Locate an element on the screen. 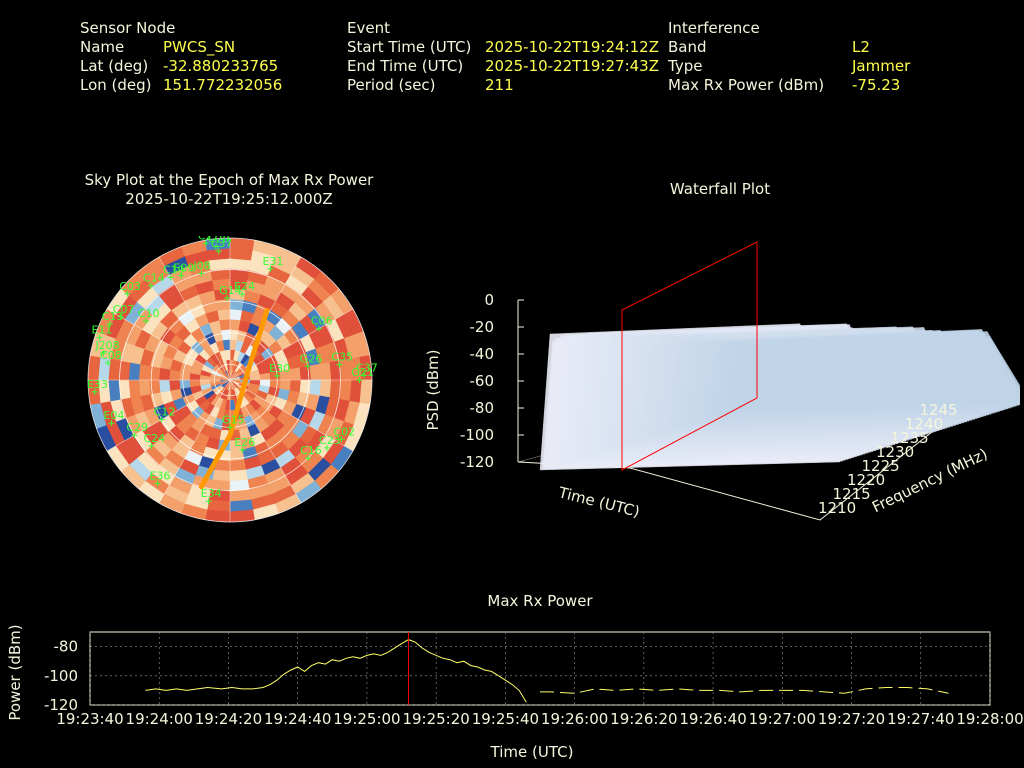 The height and width of the screenshot is (768, 1024). satellite-label: C35 is located at coordinates (342, 357).